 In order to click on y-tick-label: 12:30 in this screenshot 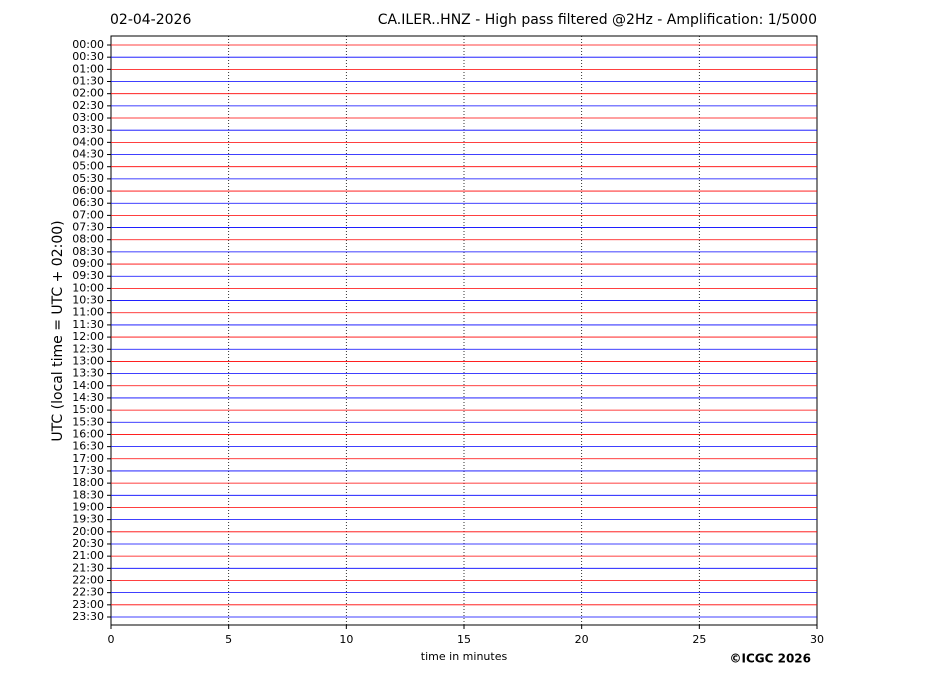, I will do `click(88, 348)`.